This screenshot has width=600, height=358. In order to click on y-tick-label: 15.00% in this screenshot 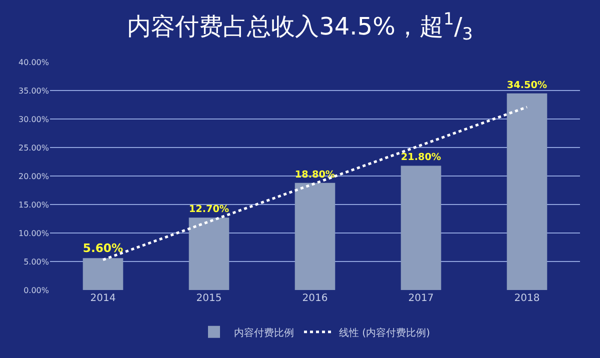, I will do `click(34, 205)`.